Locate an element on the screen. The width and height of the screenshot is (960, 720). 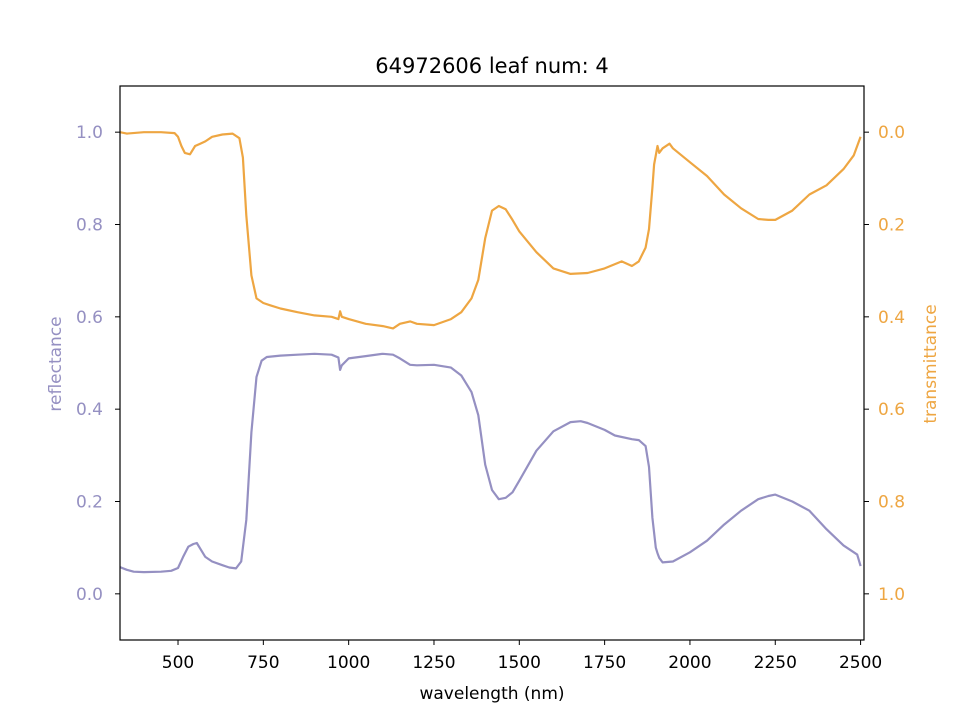
left-y-tick-label: 0.2 is located at coordinates (89, 503).